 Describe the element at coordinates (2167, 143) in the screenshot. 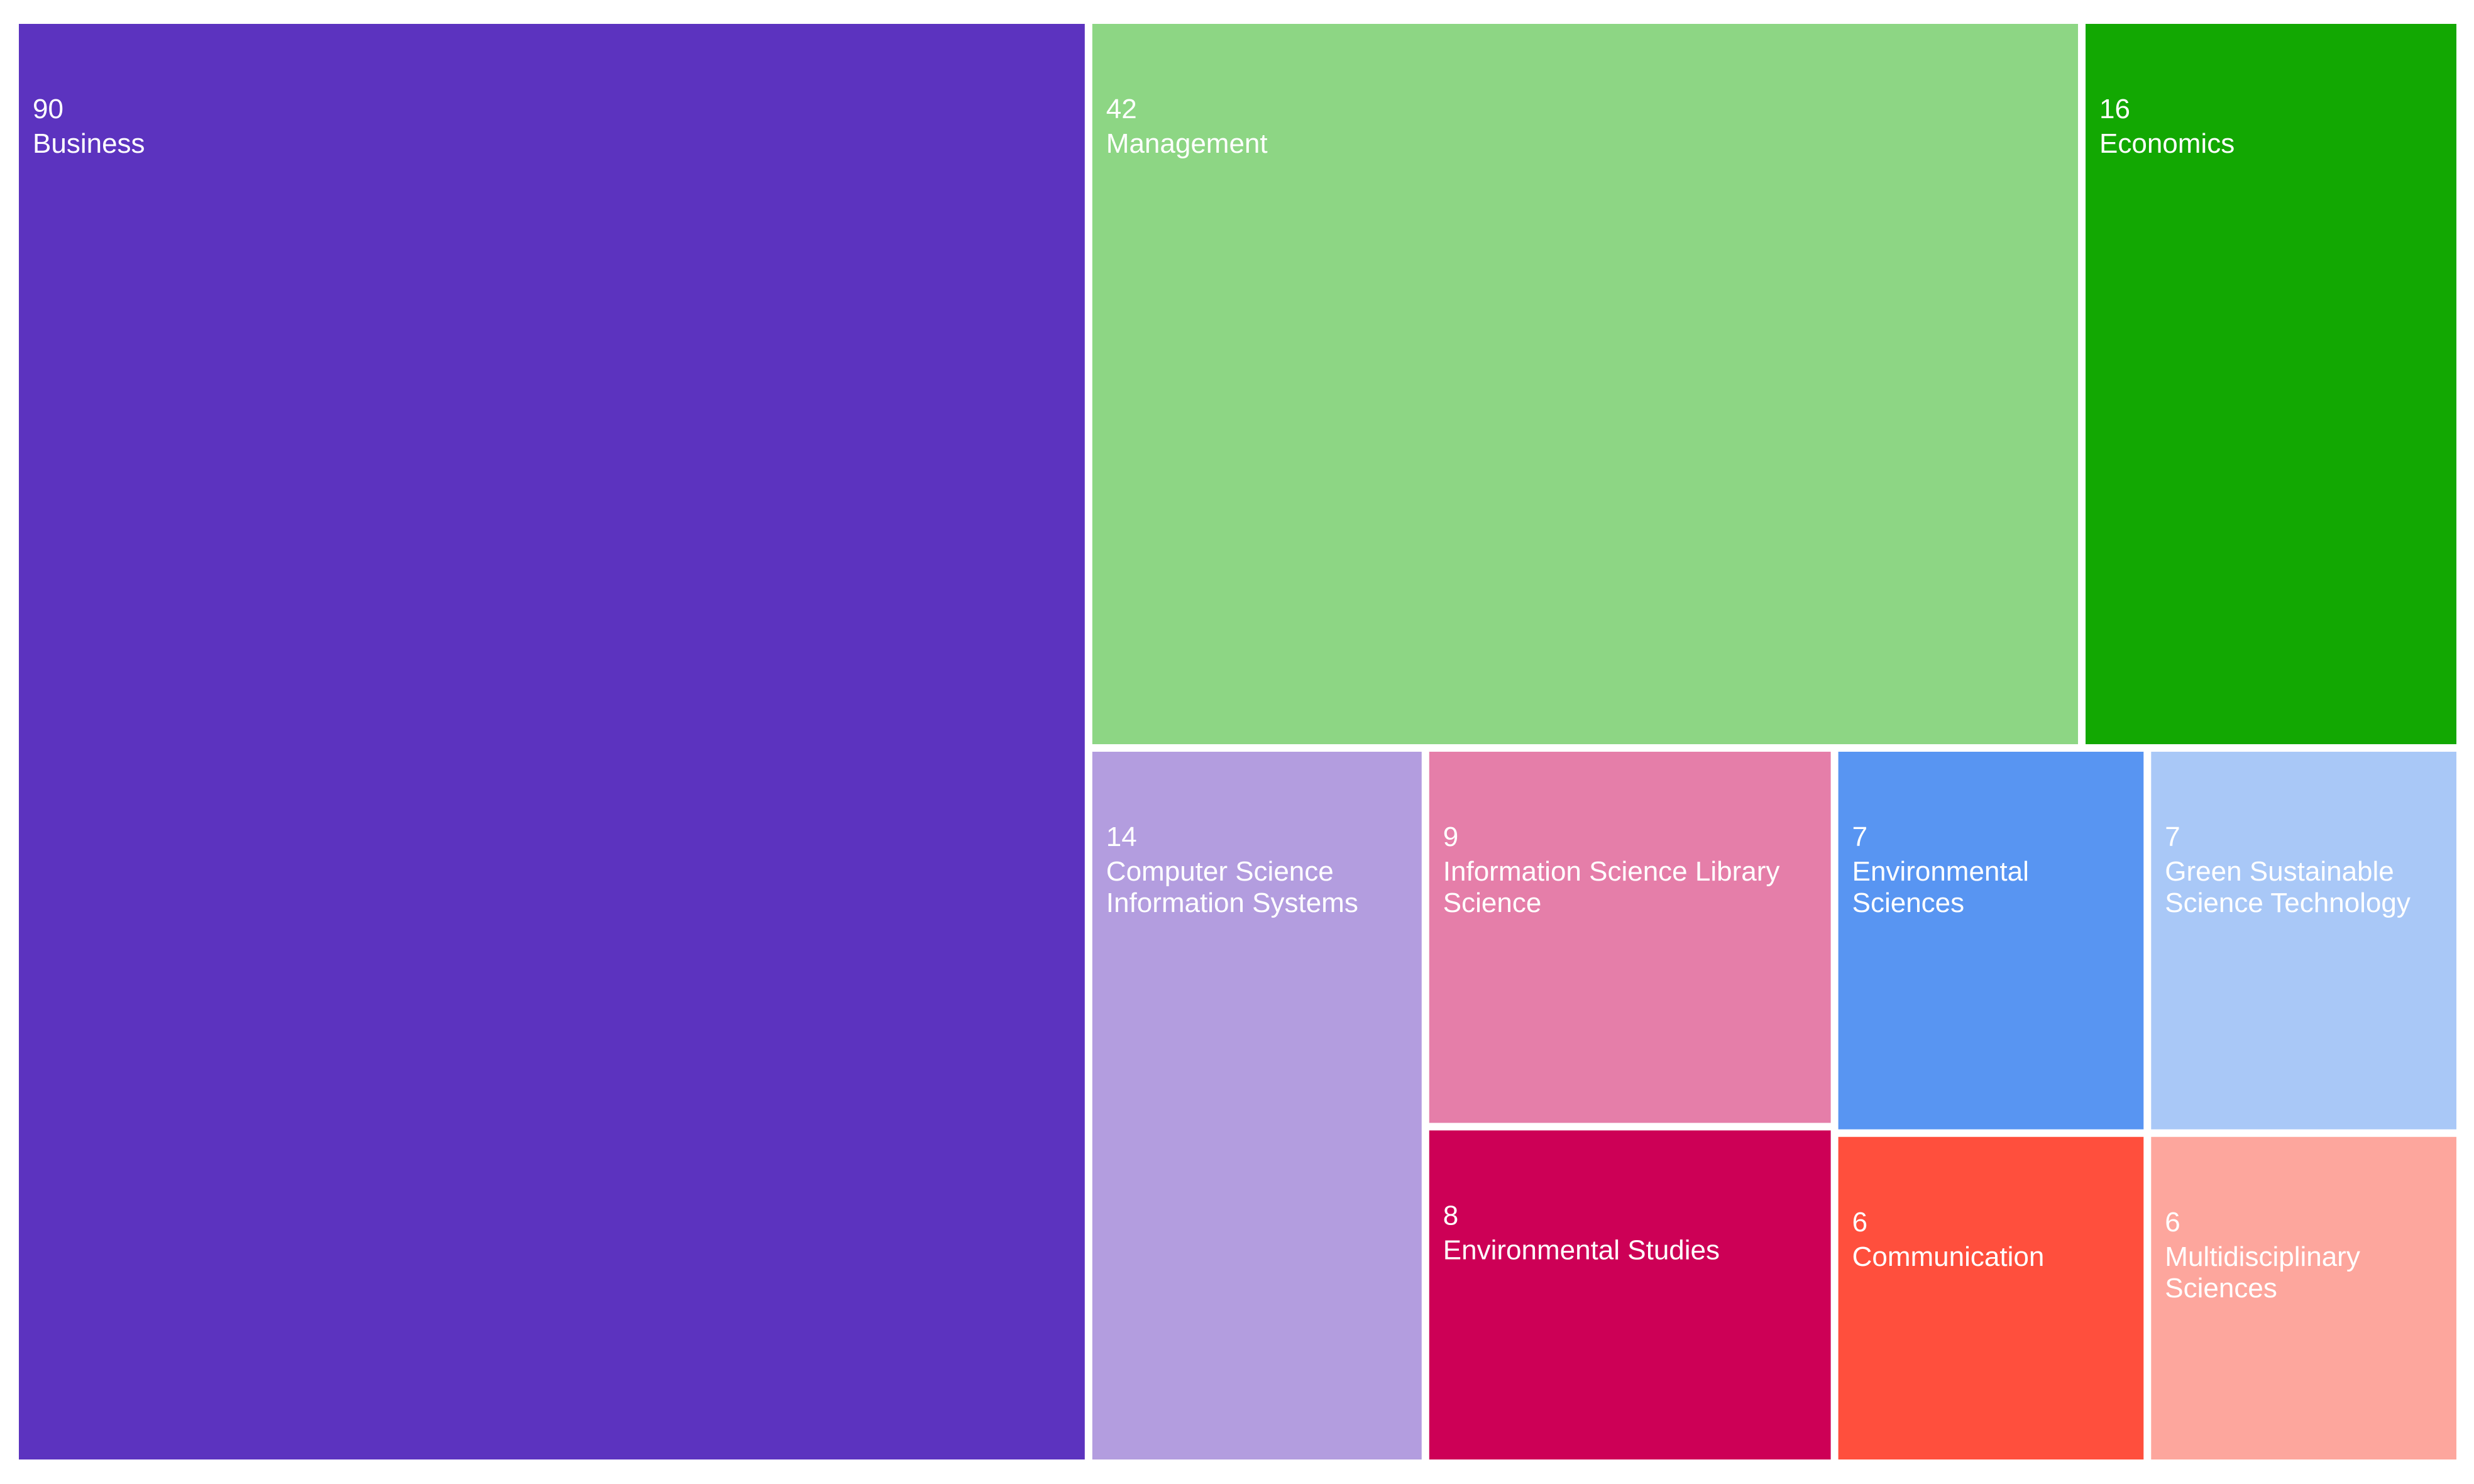

I see `tile-label: Economics` at that location.